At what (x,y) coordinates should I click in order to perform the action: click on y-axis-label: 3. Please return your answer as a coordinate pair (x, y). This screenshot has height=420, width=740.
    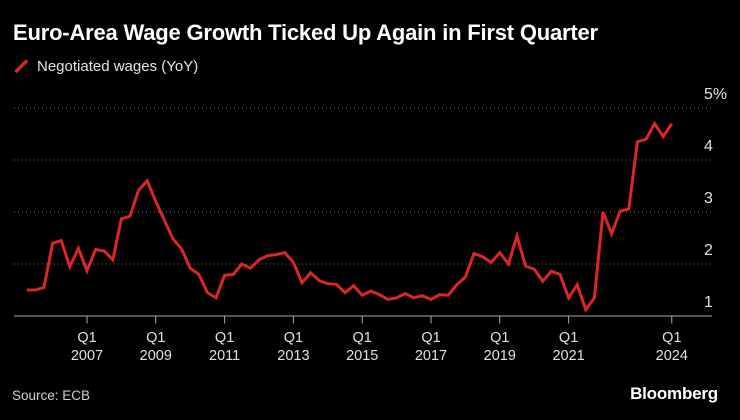
    Looking at the image, I should click on (708, 198).